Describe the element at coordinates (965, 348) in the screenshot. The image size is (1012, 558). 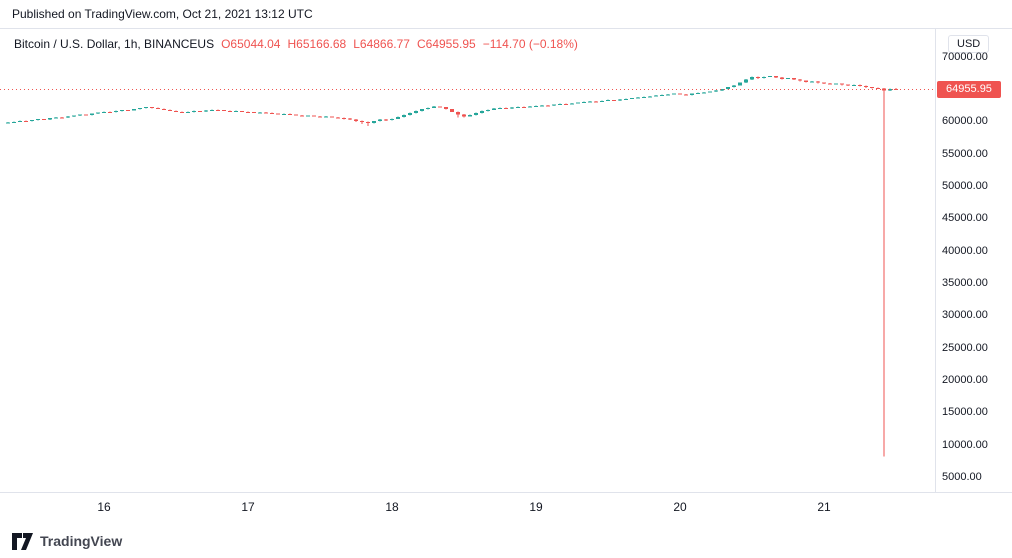
I see `price-axis-label: 25000.00` at that location.